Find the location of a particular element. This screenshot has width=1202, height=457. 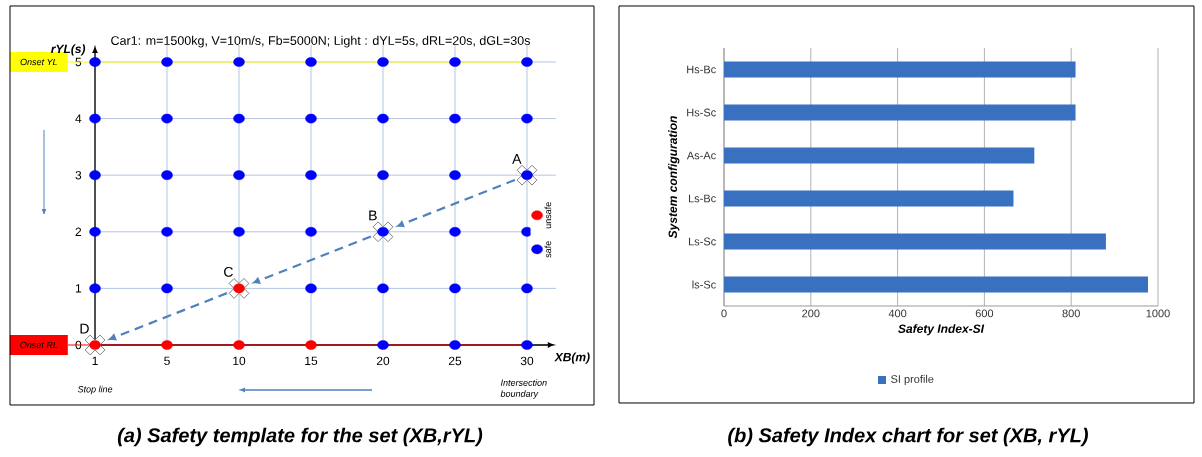

x-tick-label: 25 is located at coordinates (455, 361).